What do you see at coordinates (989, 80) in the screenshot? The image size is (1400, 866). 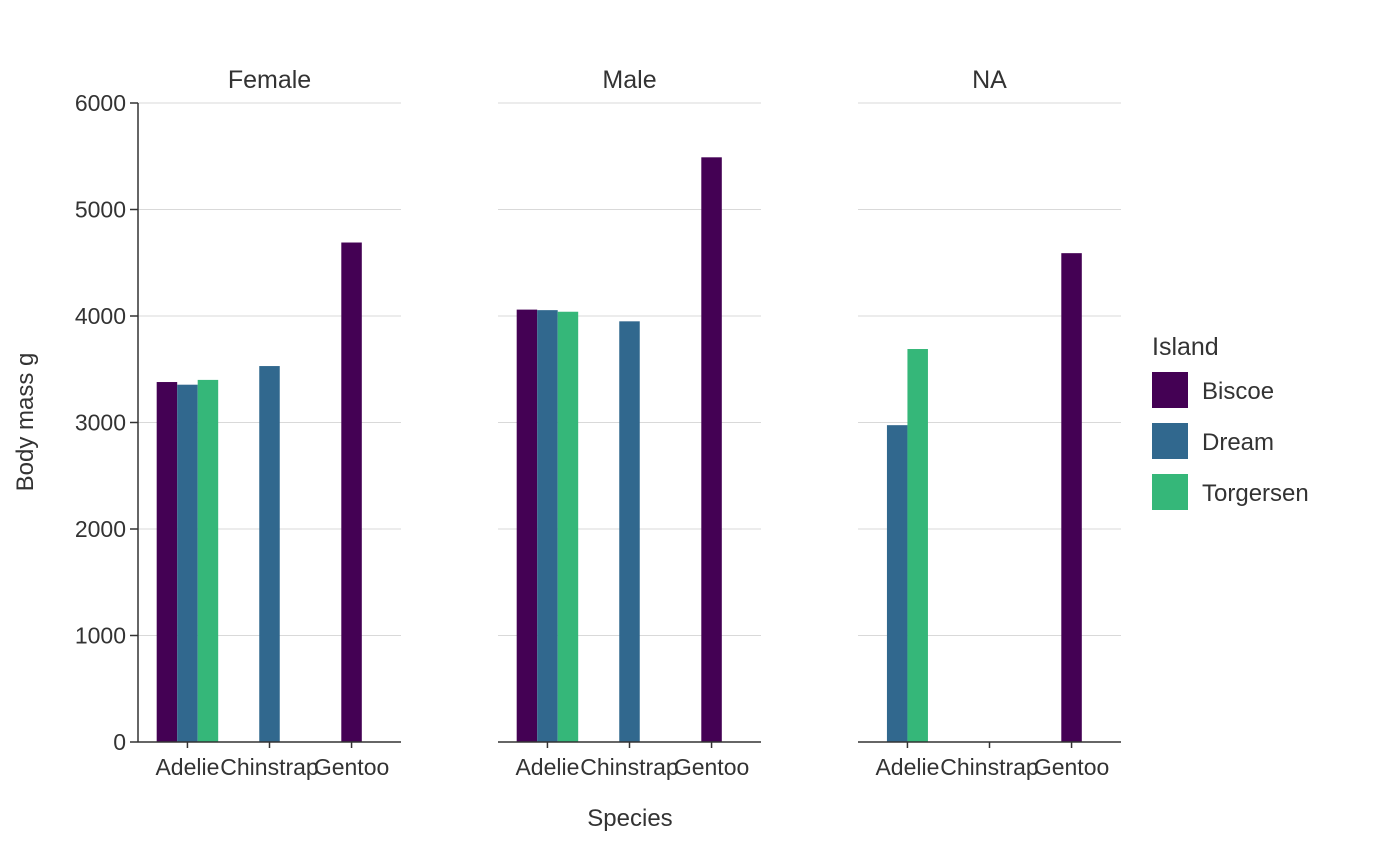 I see `facet-title: NA` at bounding box center [989, 80].